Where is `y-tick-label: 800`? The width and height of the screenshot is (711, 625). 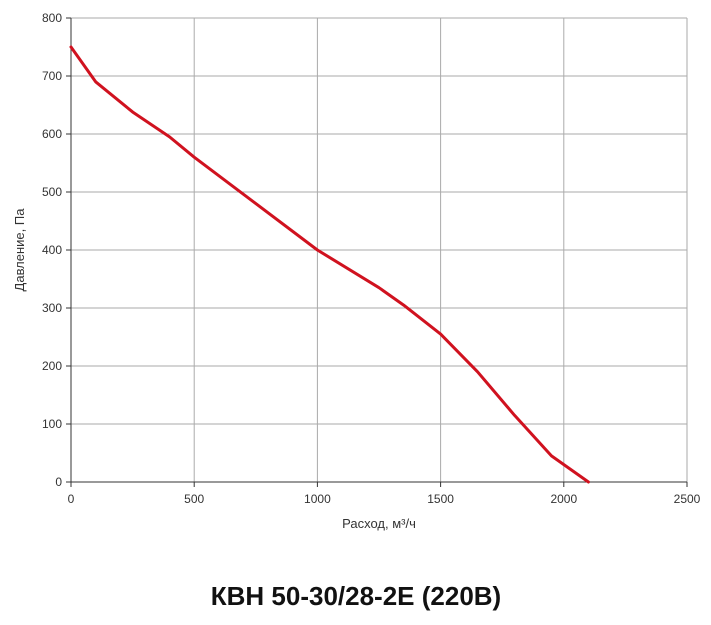 y-tick-label: 800 is located at coordinates (52, 18).